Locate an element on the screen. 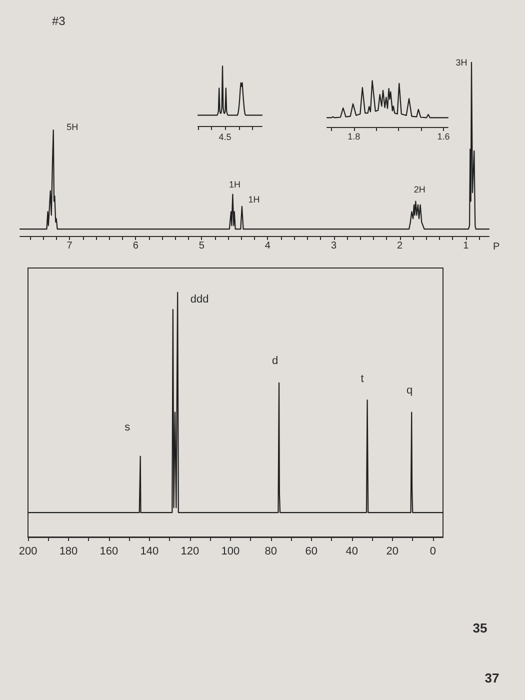 This screenshot has width=525, height=700. x-axis-title: P is located at coordinates (496, 247).